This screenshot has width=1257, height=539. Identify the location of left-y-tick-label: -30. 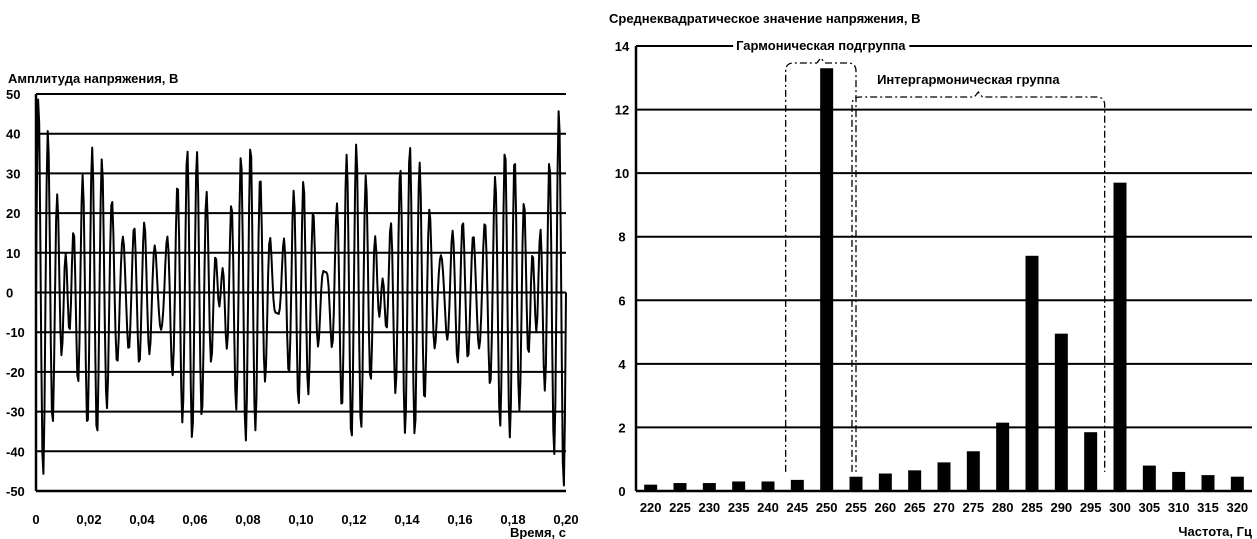
(15, 412).